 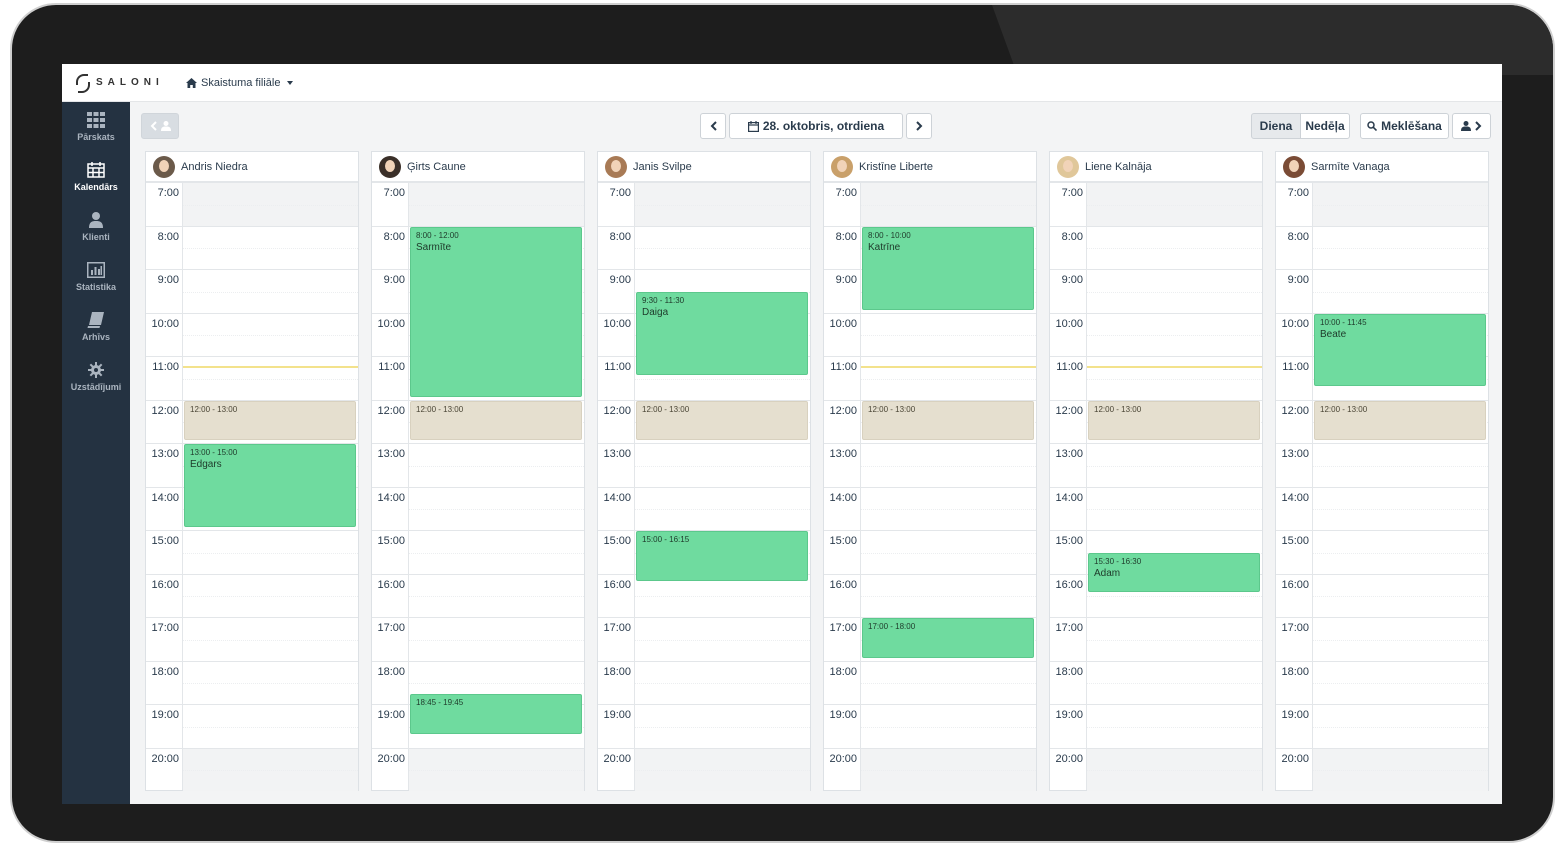 What do you see at coordinates (722, 333) in the screenshot?
I see `appointment: 9:30 - 11:30 Daiga` at bounding box center [722, 333].